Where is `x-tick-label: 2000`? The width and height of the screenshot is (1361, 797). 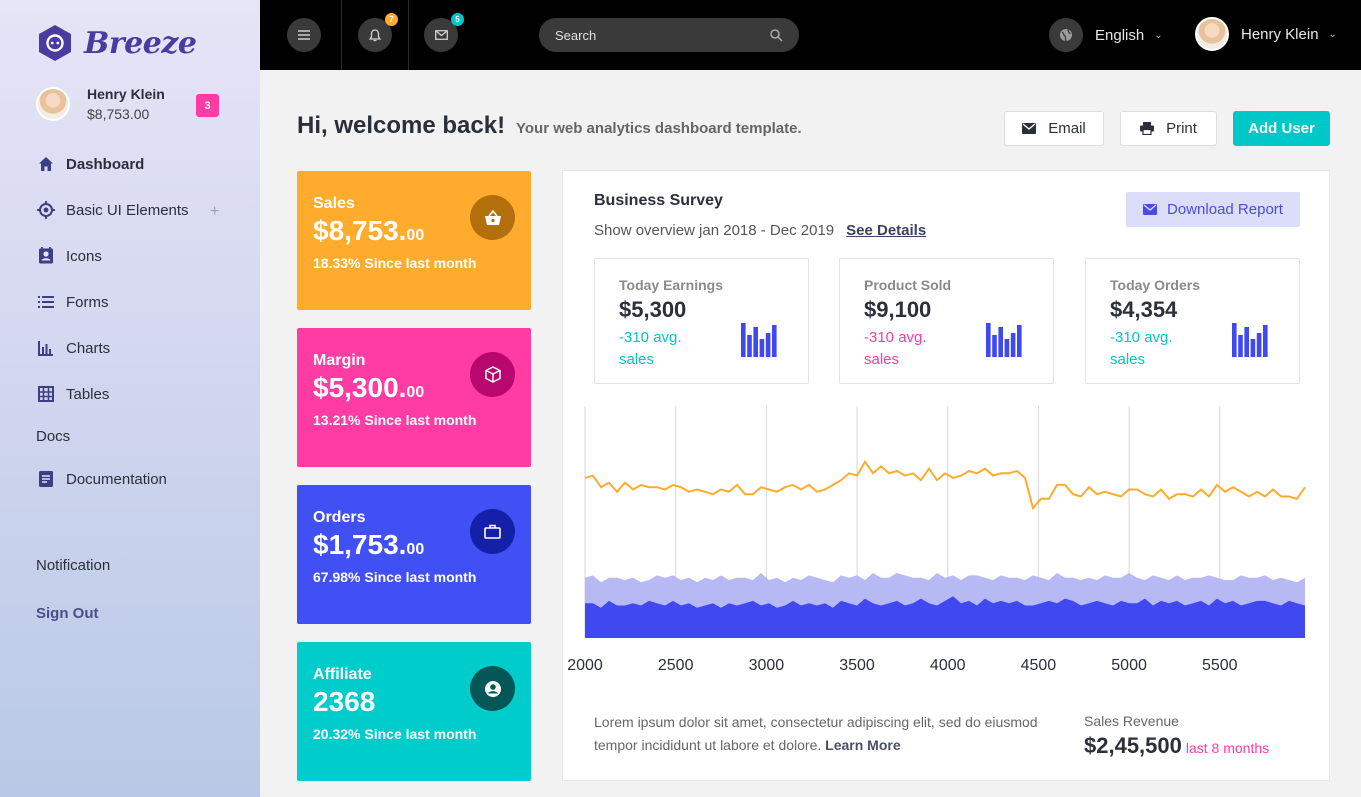 x-tick-label: 2000 is located at coordinates (585, 665).